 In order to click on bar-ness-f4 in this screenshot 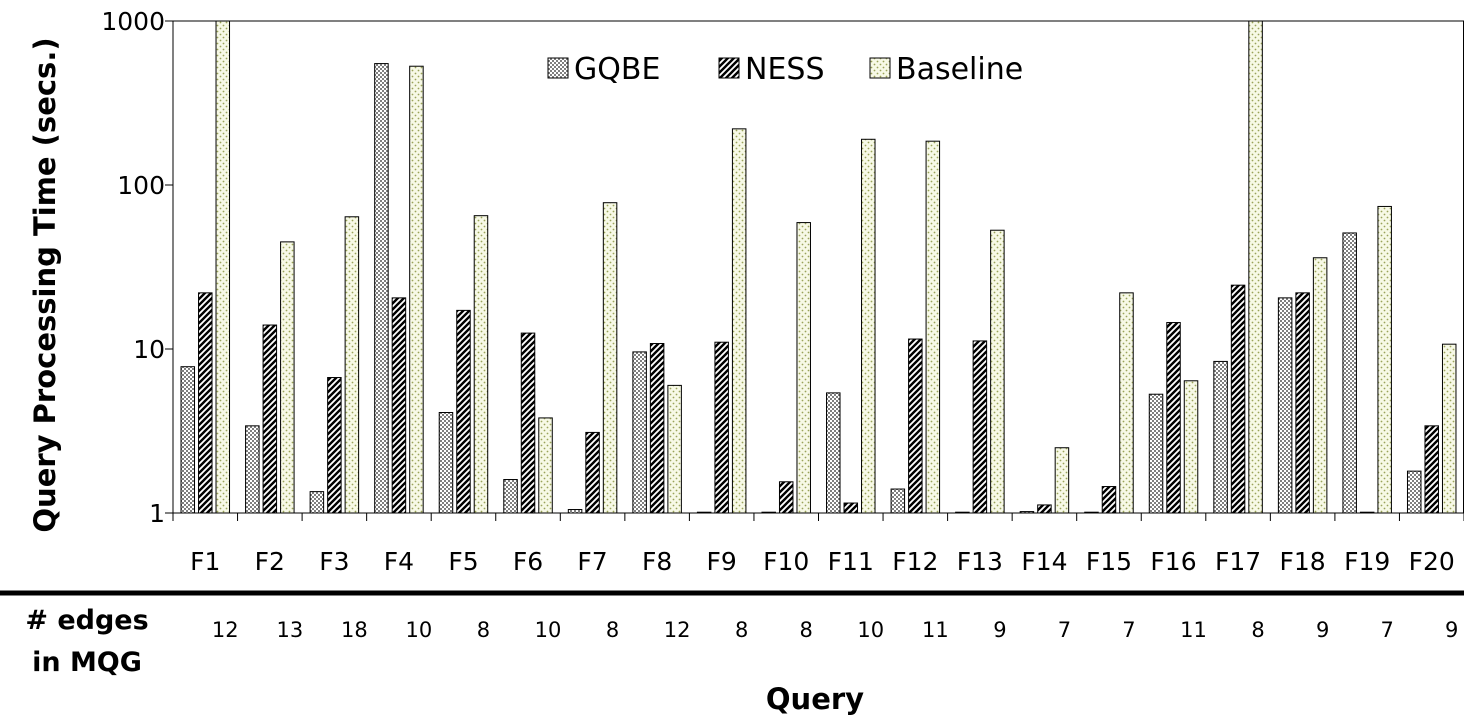, I will do `click(399, 405)`.